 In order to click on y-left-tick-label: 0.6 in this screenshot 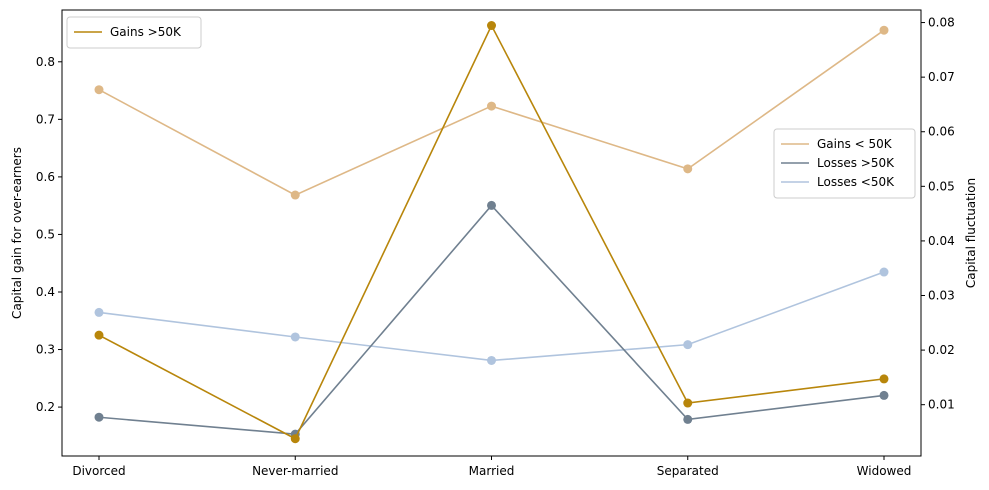, I will do `click(45, 177)`.